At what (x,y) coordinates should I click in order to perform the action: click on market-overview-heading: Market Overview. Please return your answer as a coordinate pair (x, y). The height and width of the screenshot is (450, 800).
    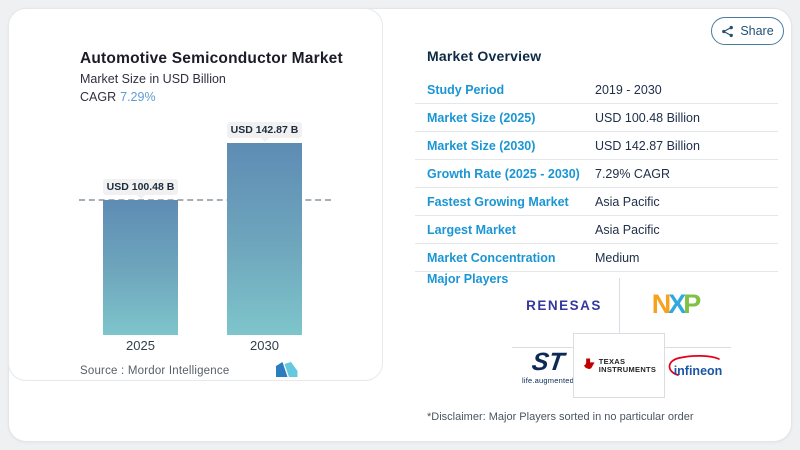
    Looking at the image, I should click on (484, 56).